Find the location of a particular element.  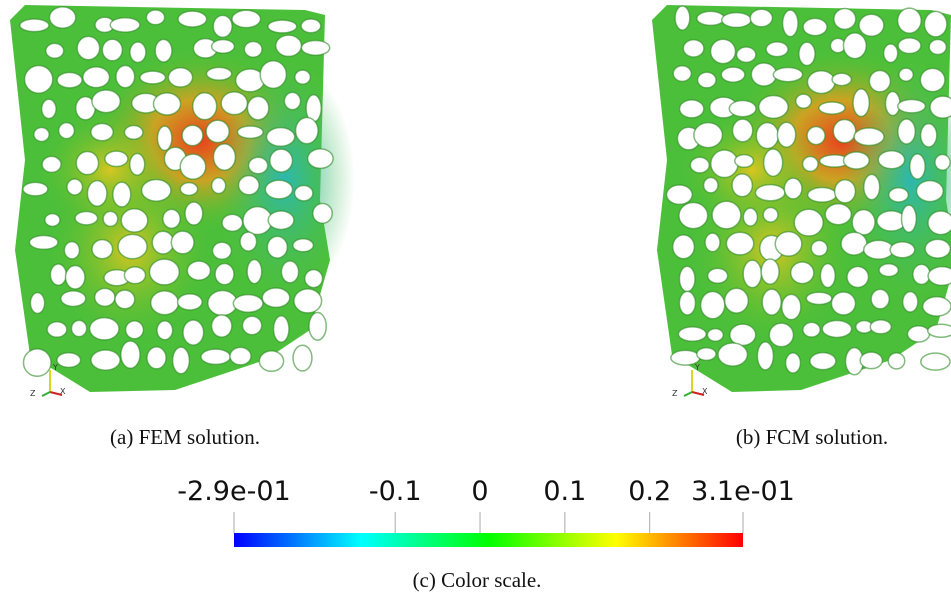

colorbar: -2.9e-01 -0.1 0 0.1 0.2 3.1e-01 is located at coordinates (486, 511).